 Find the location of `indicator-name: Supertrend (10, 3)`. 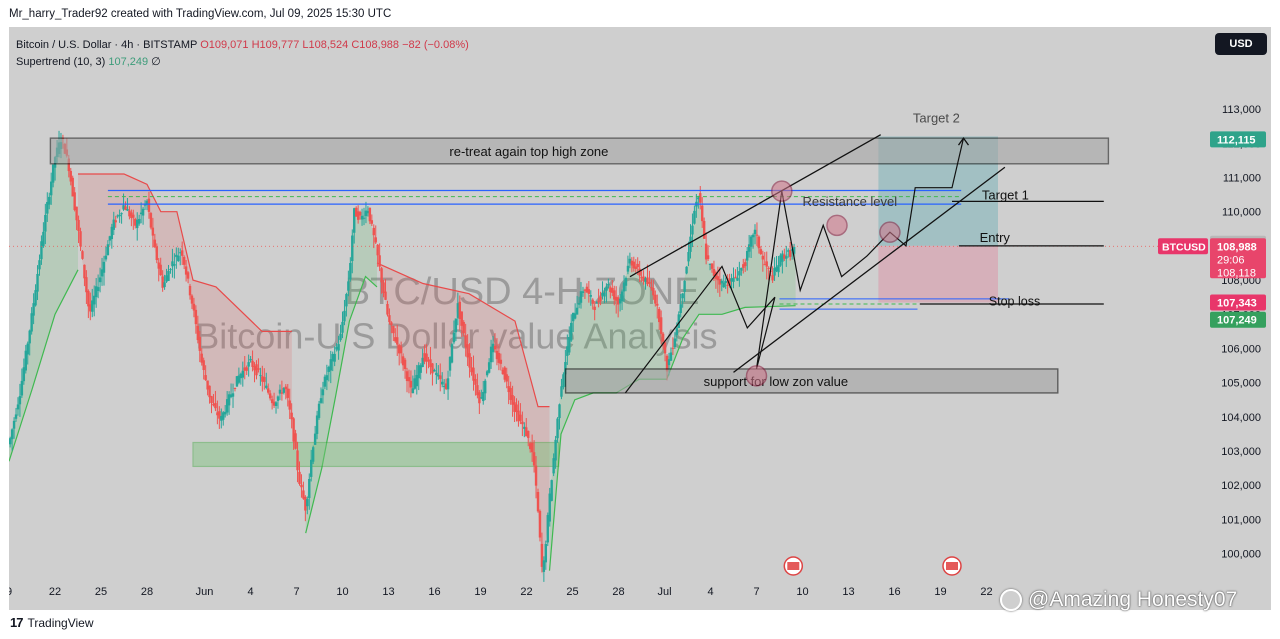

indicator-name: Supertrend (10, 3) is located at coordinates (61, 62).